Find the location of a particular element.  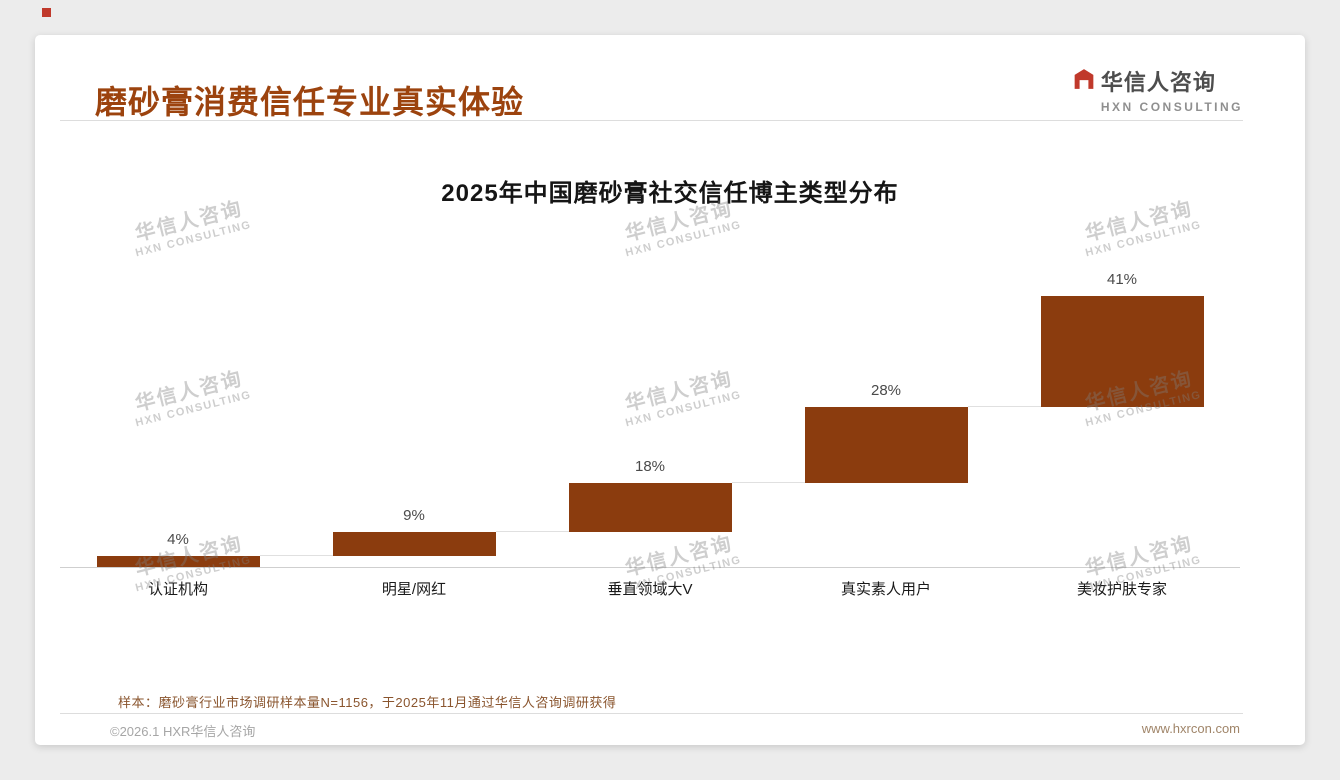

x-axis-label: 明星/网红 is located at coordinates (414, 589).